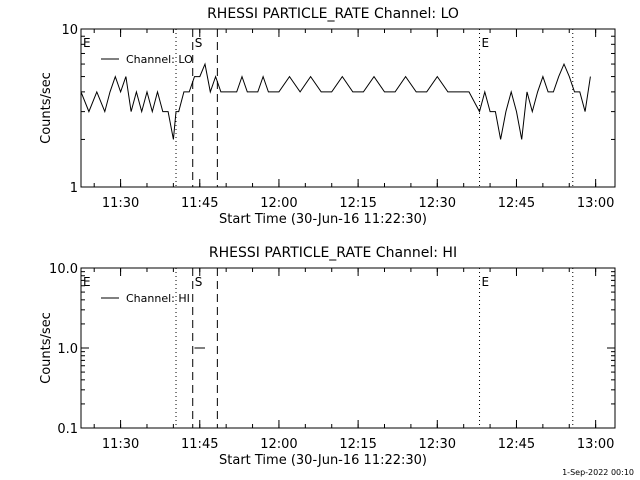 The width and height of the screenshot is (640, 480). Describe the element at coordinates (67, 349) in the screenshot. I see `panel2-y-tick-label: 1.0` at that location.